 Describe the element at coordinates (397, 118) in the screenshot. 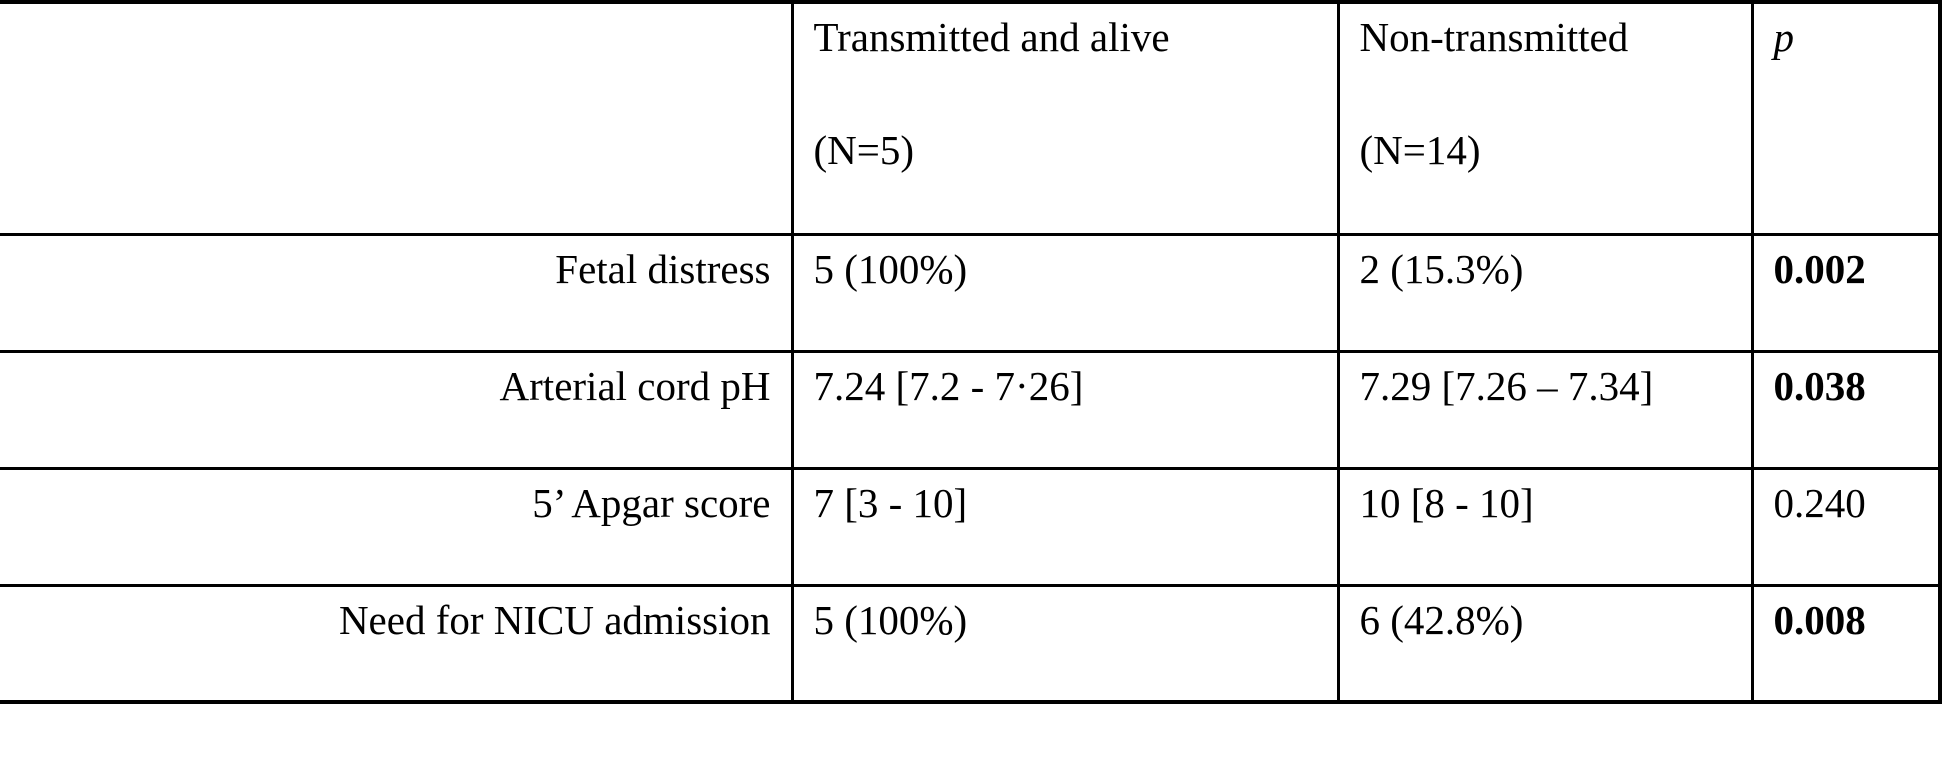

I see `header-empty-cell` at that location.